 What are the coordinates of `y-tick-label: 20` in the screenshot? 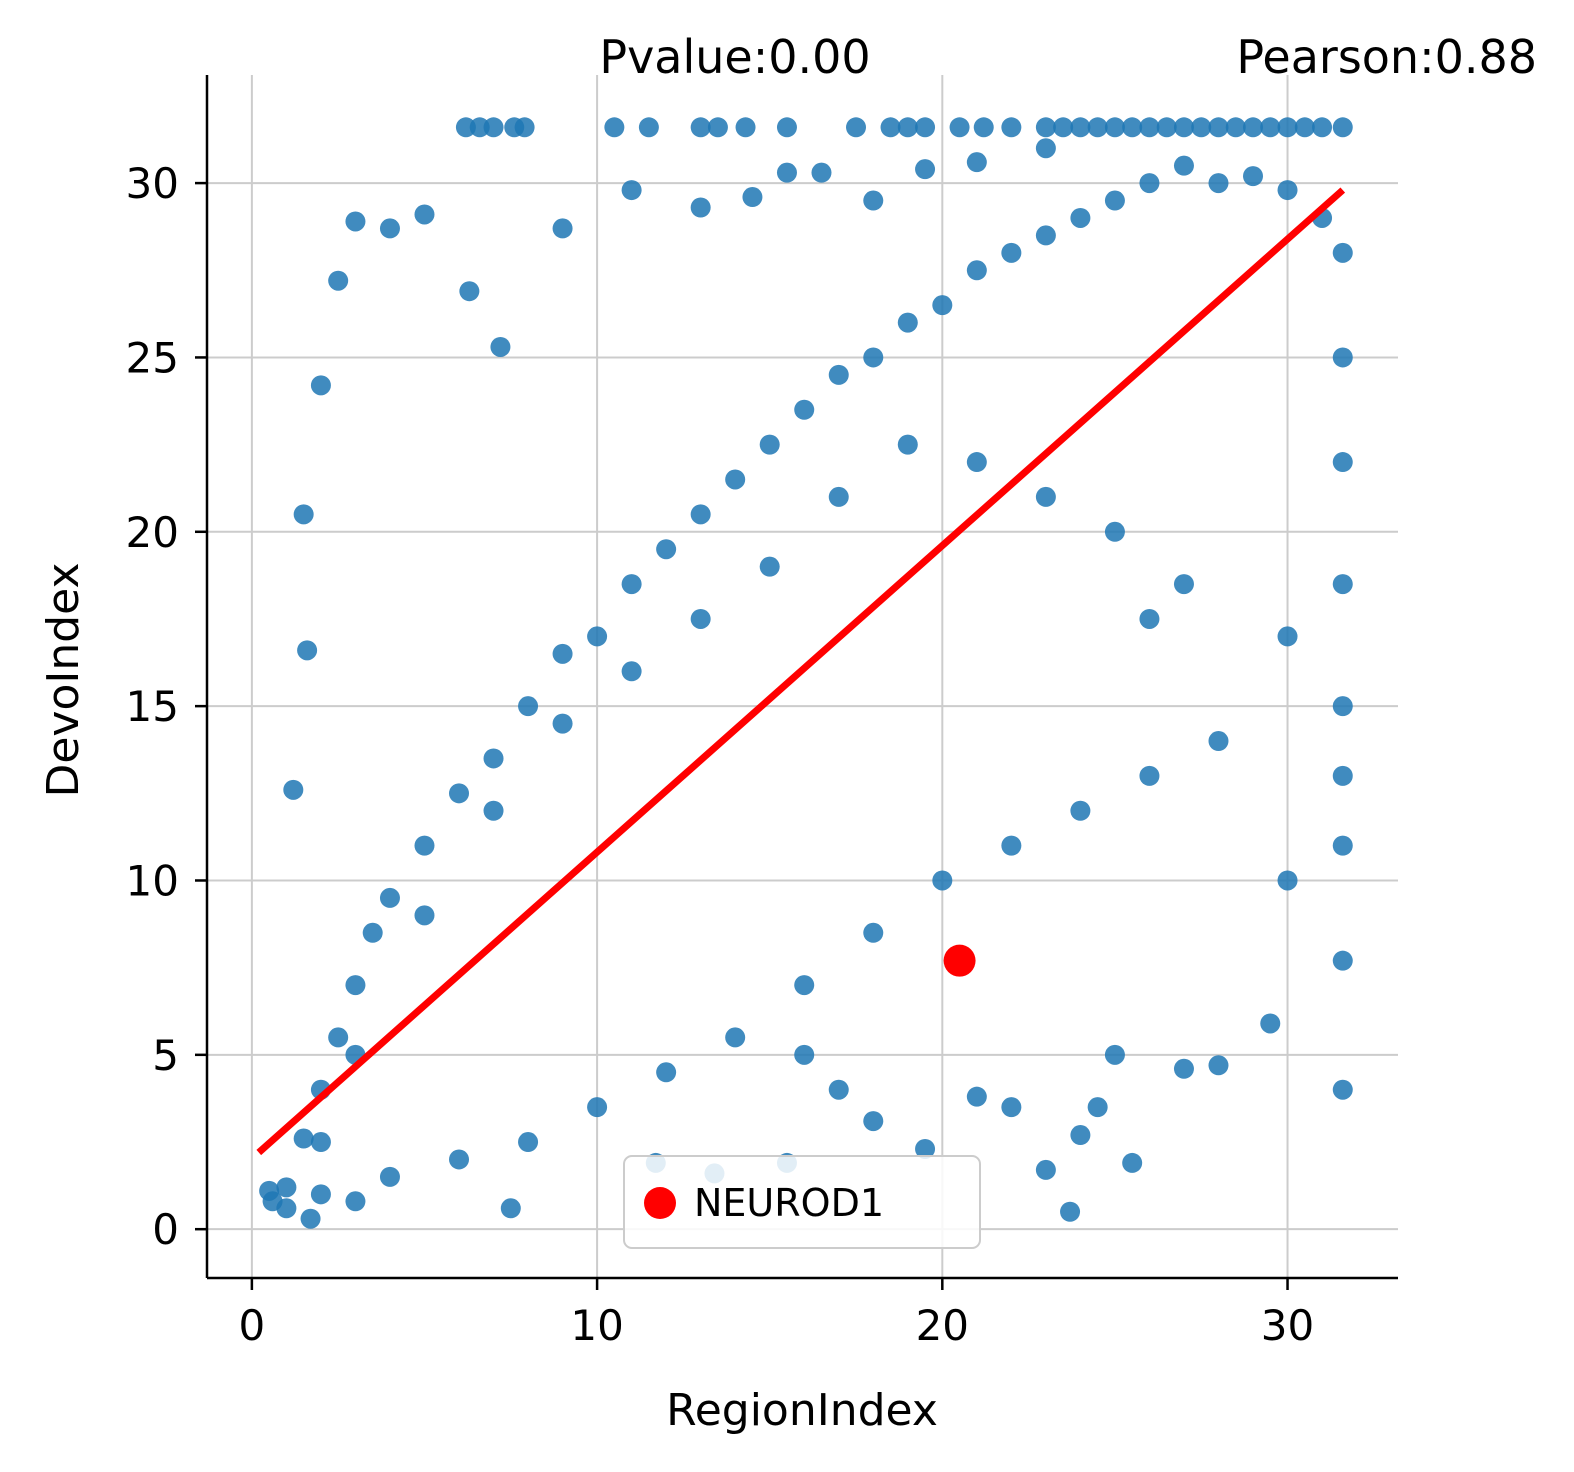 It's located at (152, 532).